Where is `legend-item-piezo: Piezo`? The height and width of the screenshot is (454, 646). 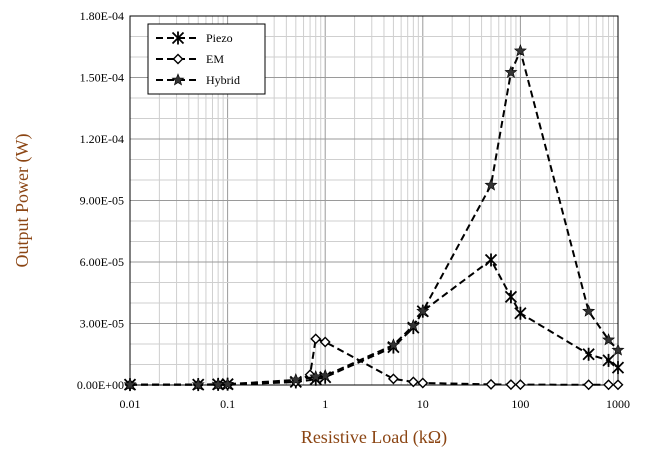 legend-item-piezo: Piezo is located at coordinates (194, 38).